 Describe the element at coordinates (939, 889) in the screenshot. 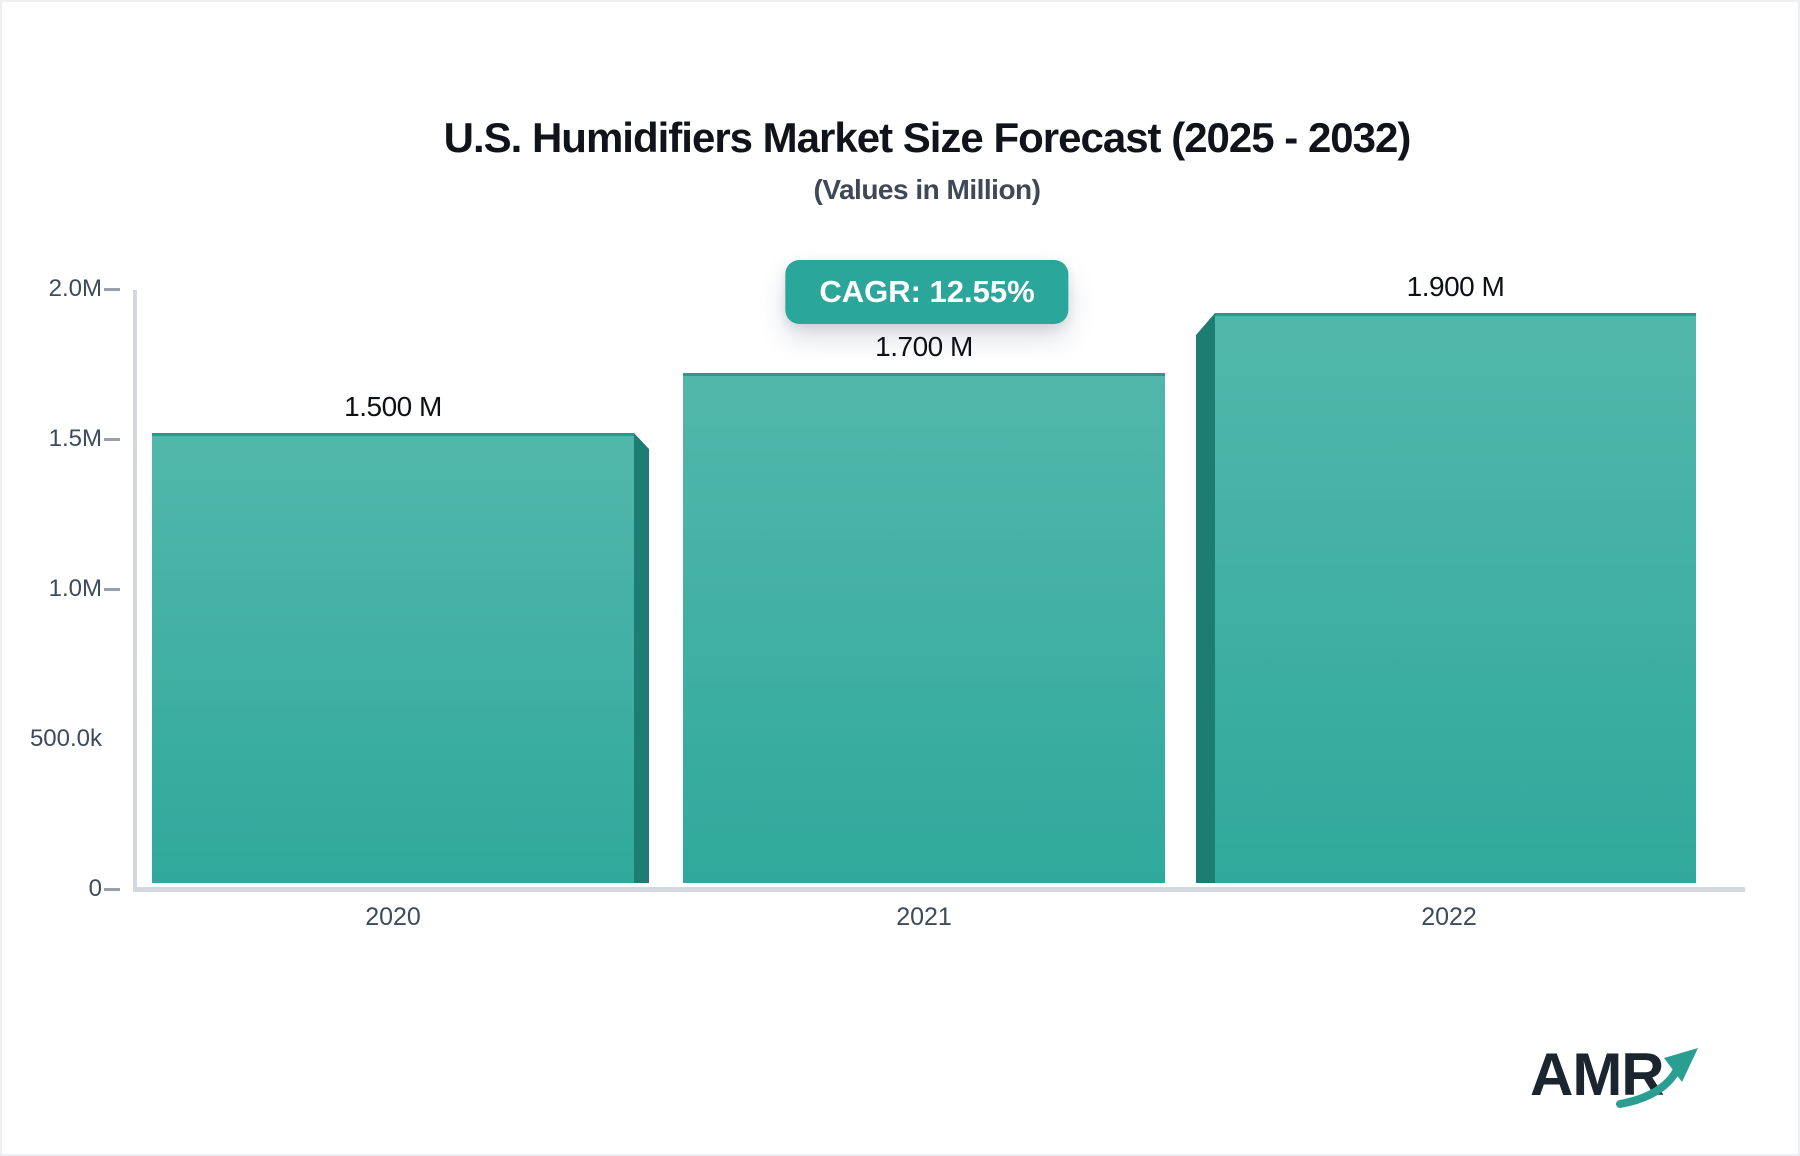

I see `x-axis-line` at that location.